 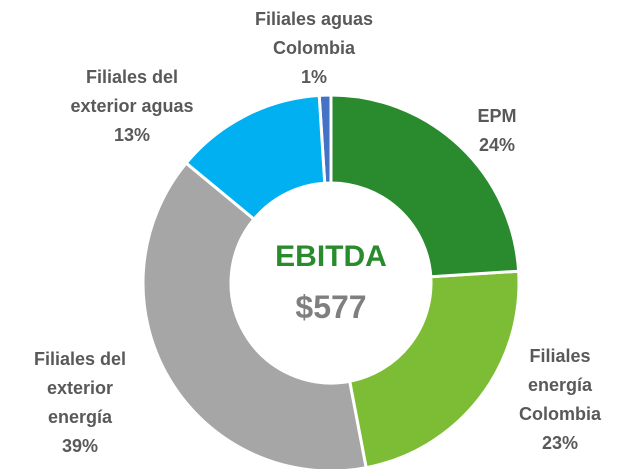 I want to click on slice-label: Filiales aguas Colombia 1%, so click(x=314, y=48).